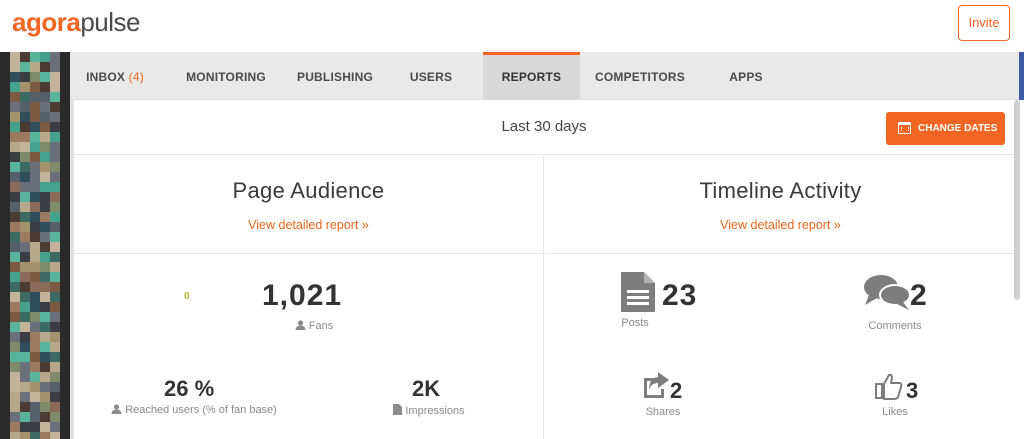 The image size is (1024, 439). What do you see at coordinates (321, 326) in the screenshot?
I see `fans-label: Fans` at bounding box center [321, 326].